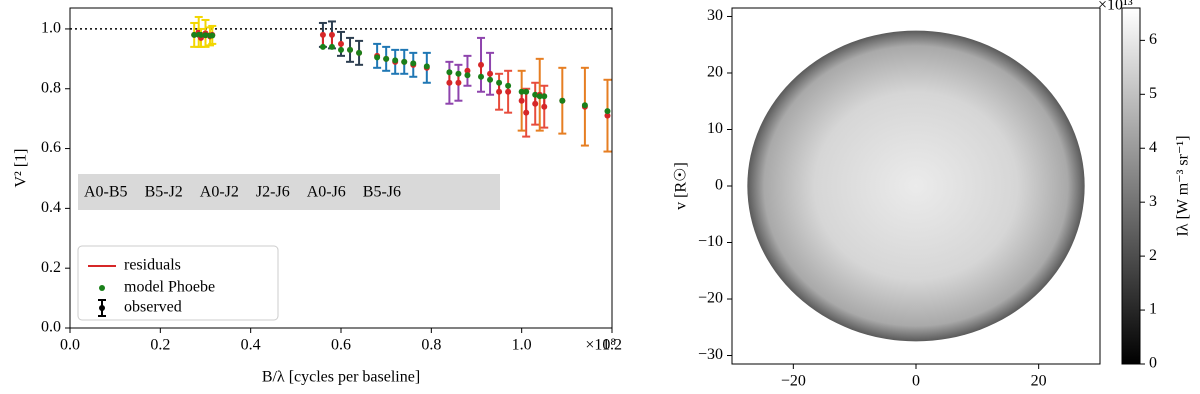 This screenshot has height=394, width=1200. What do you see at coordinates (715, 72) in the screenshot?
I see `y-tick-label: 20` at bounding box center [715, 72].